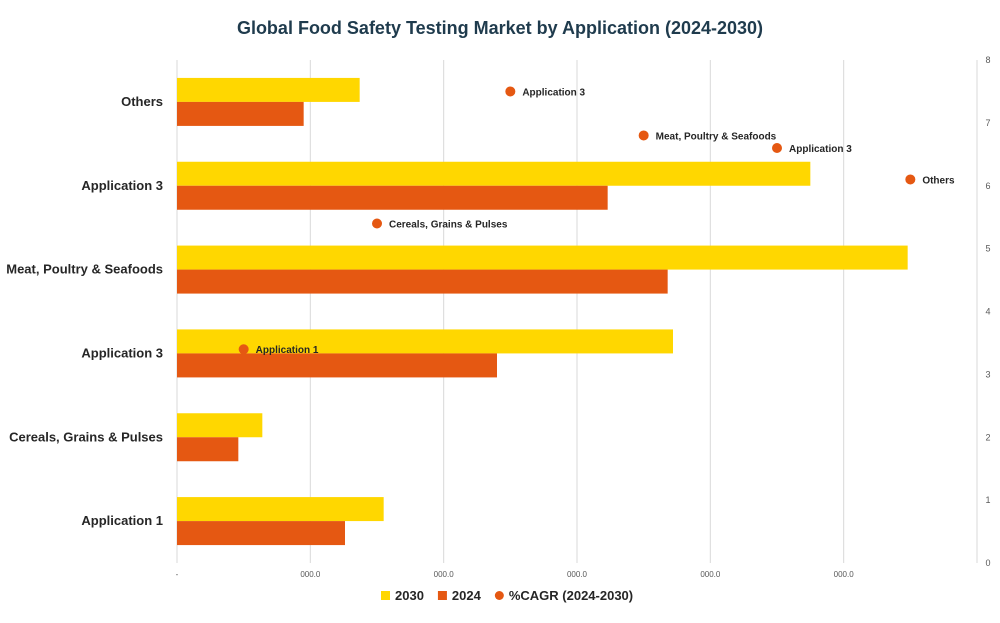 This screenshot has width=1000, height=623. I want to click on legend-label-2024: 2024, so click(467, 595).